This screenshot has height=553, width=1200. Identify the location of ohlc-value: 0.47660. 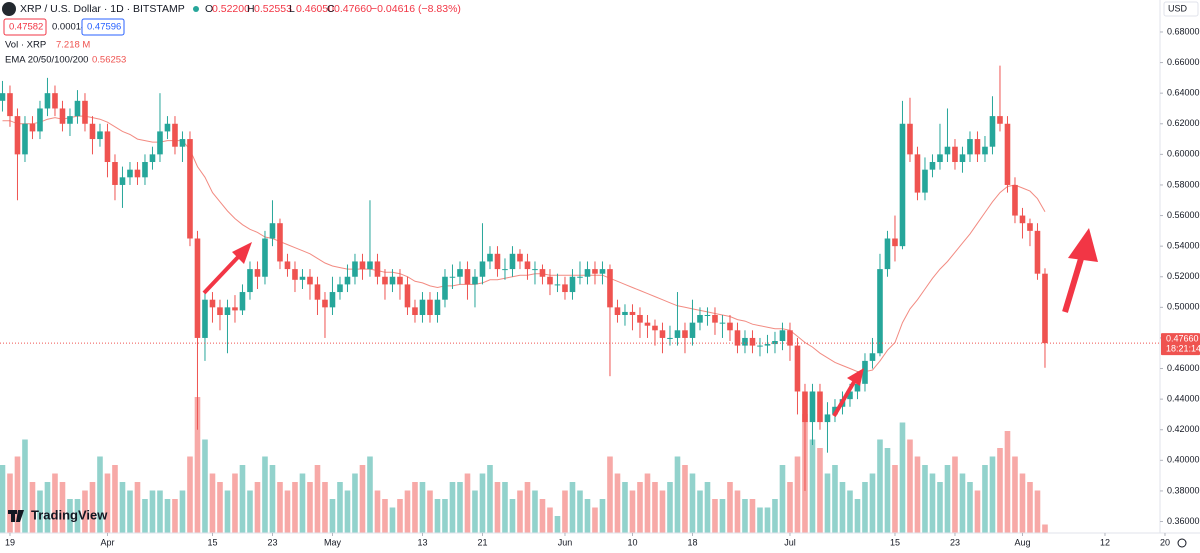
(353, 9).